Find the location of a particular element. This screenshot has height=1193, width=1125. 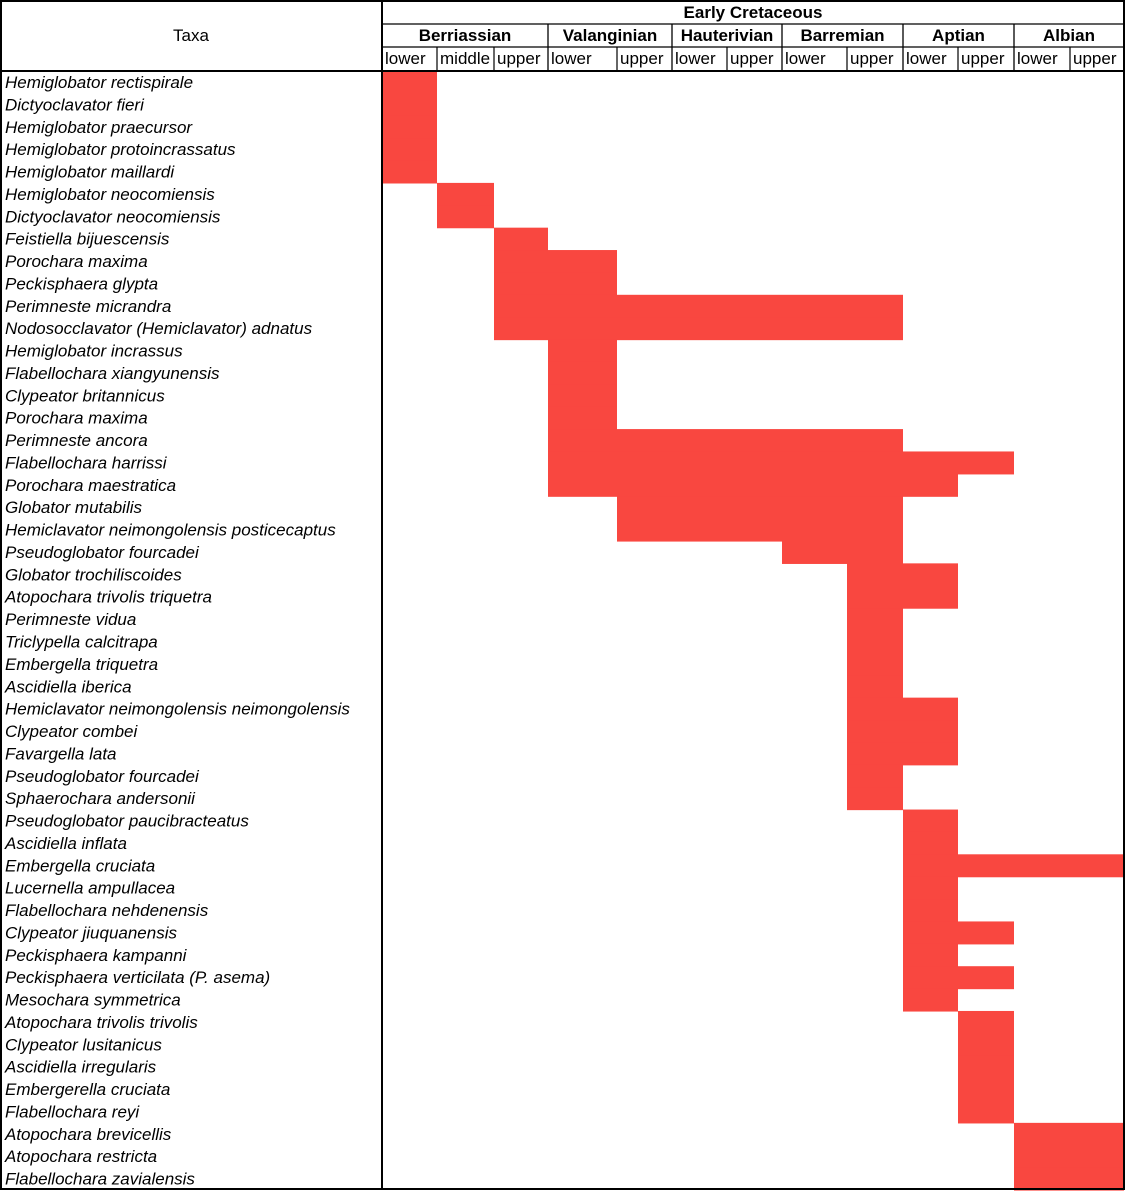

taxon-label: Triclypella calcitrapa is located at coordinates (81, 642).